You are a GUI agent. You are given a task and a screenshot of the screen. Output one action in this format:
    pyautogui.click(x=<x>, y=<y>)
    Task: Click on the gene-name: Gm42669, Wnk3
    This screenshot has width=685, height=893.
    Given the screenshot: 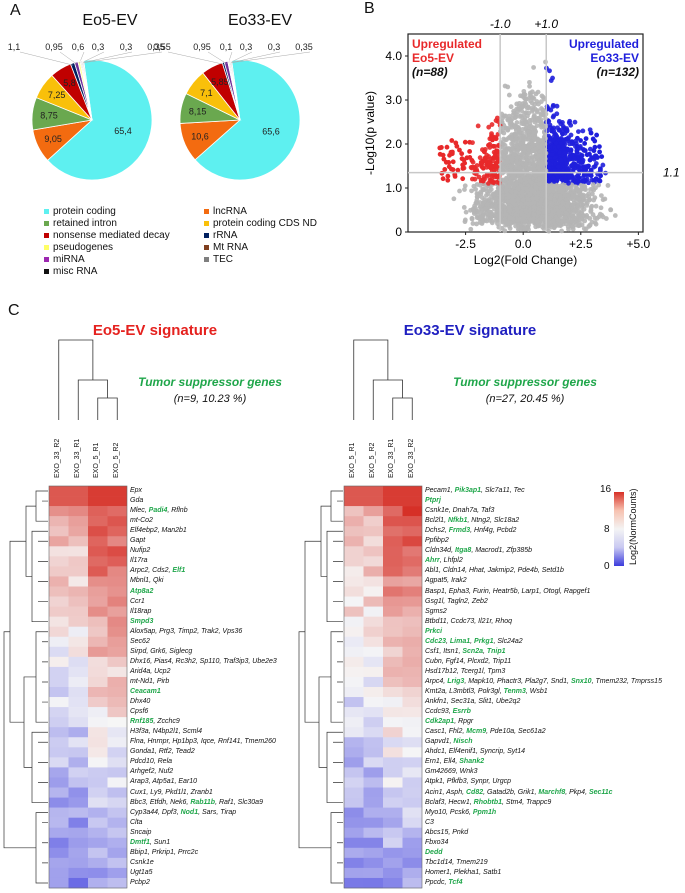 What is the action you would take?
    pyautogui.click(x=451, y=772)
    